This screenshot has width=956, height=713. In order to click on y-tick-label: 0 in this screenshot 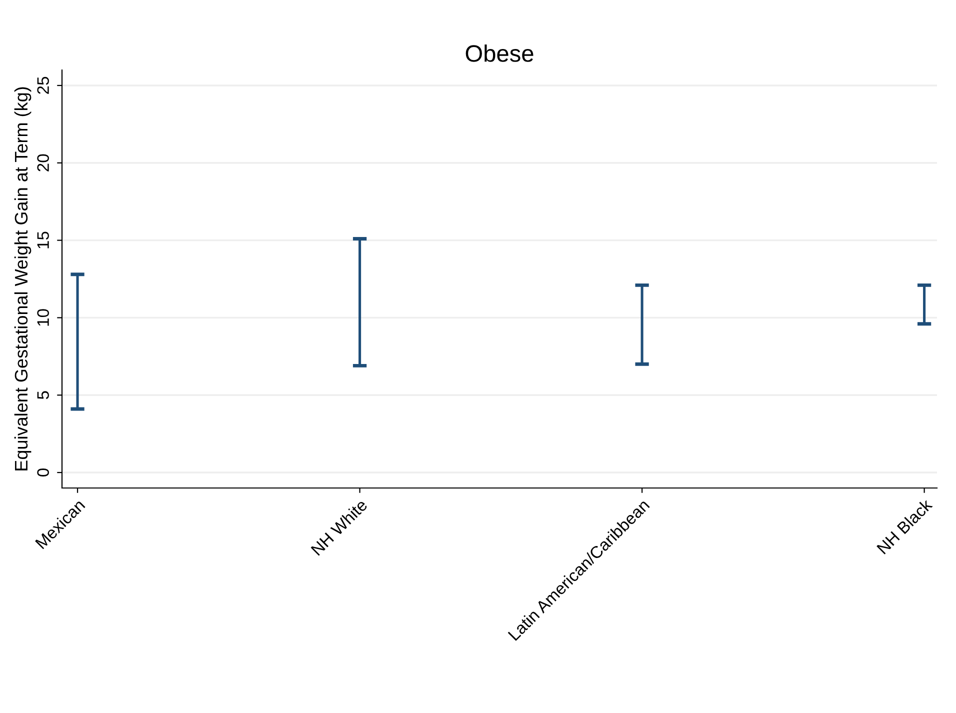, I will do `click(43, 472)`.